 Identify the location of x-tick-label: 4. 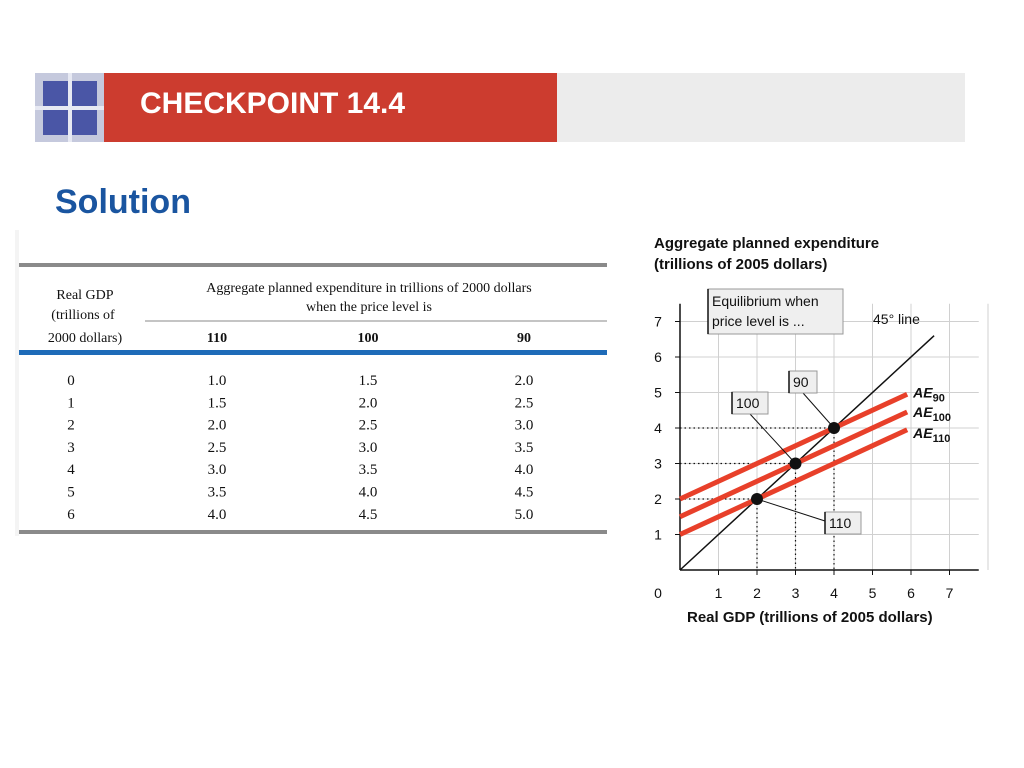
(834, 593).